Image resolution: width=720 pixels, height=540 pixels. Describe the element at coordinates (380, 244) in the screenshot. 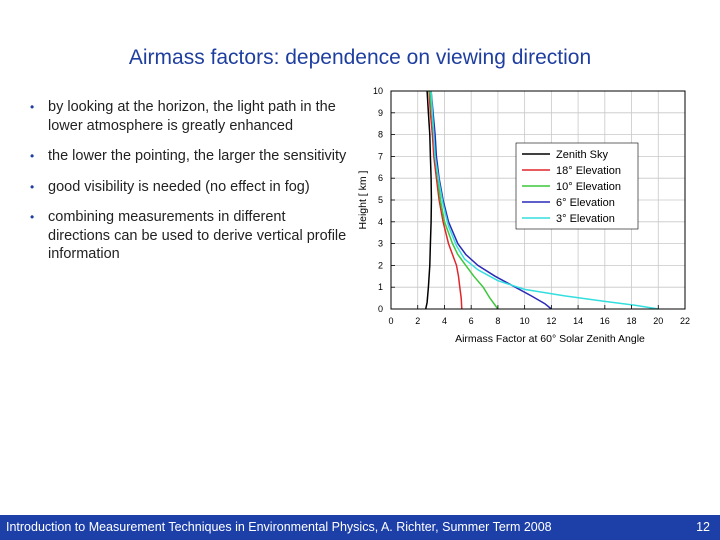

I see `y-tick-label: 3` at that location.